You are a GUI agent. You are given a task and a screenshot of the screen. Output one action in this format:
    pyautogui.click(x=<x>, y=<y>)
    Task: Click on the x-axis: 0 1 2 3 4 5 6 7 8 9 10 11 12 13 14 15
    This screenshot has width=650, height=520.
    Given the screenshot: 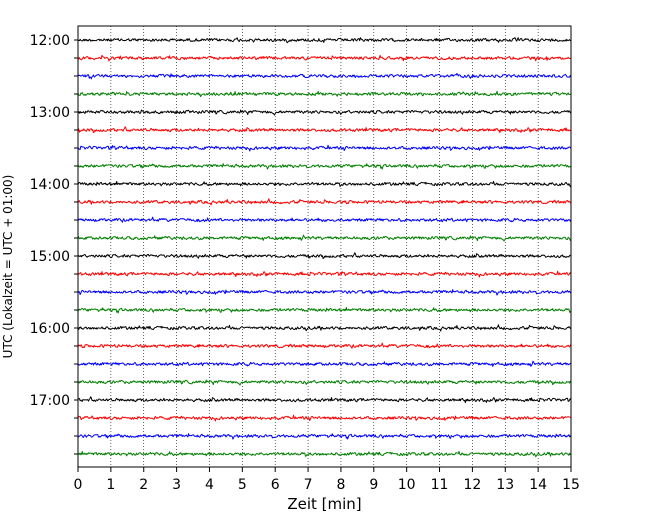 What is the action you would take?
    pyautogui.click(x=327, y=480)
    